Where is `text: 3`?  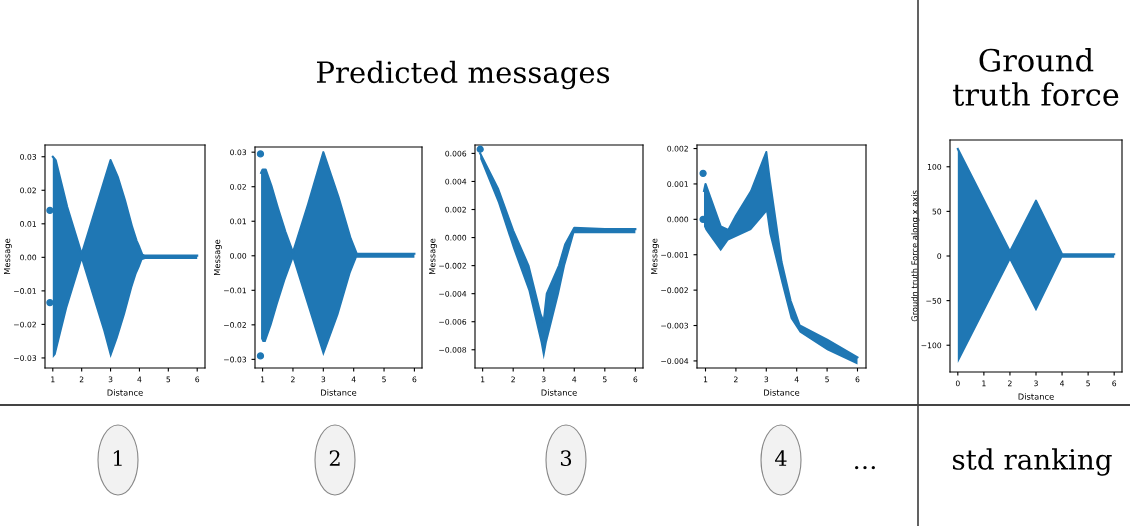 text: 3 is located at coordinates (566, 458).